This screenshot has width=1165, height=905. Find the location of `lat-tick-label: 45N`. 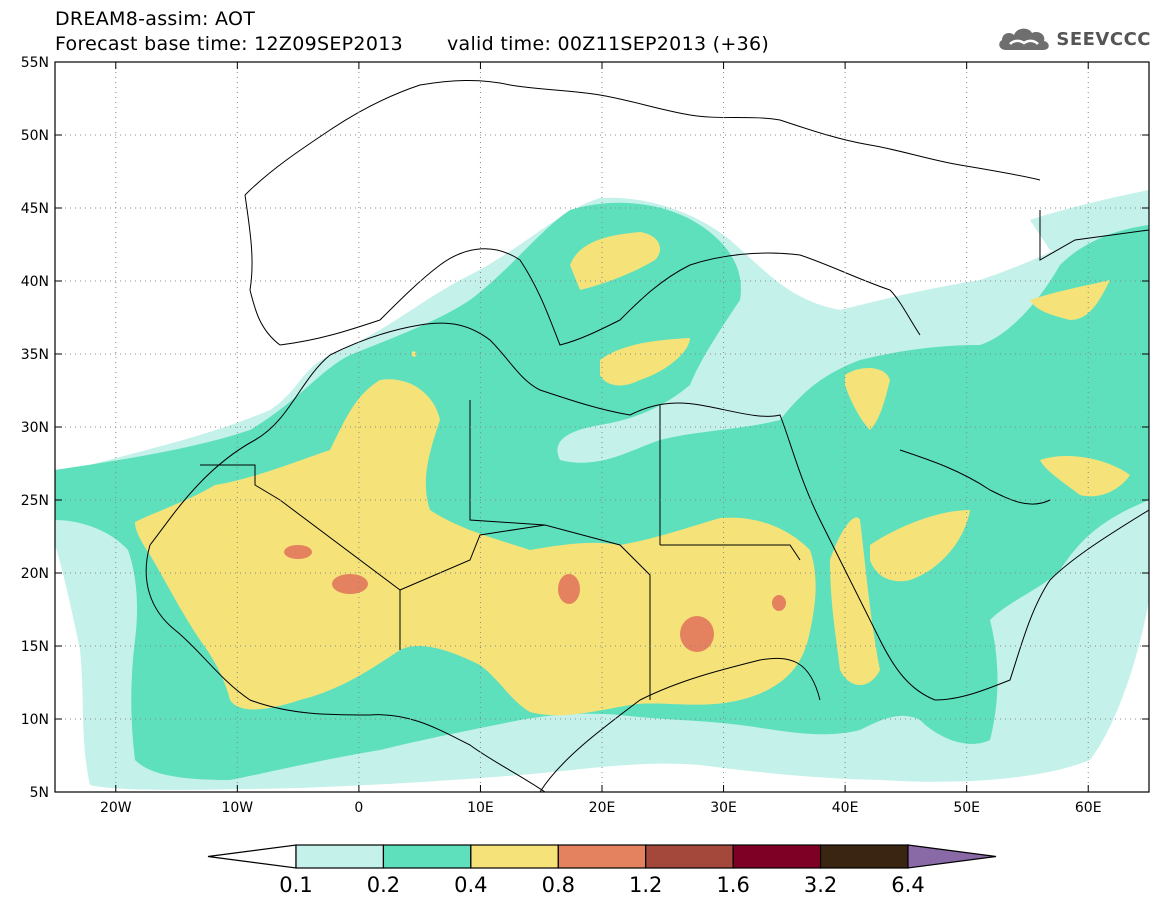

lat-tick-label: 45N is located at coordinates (35, 209).